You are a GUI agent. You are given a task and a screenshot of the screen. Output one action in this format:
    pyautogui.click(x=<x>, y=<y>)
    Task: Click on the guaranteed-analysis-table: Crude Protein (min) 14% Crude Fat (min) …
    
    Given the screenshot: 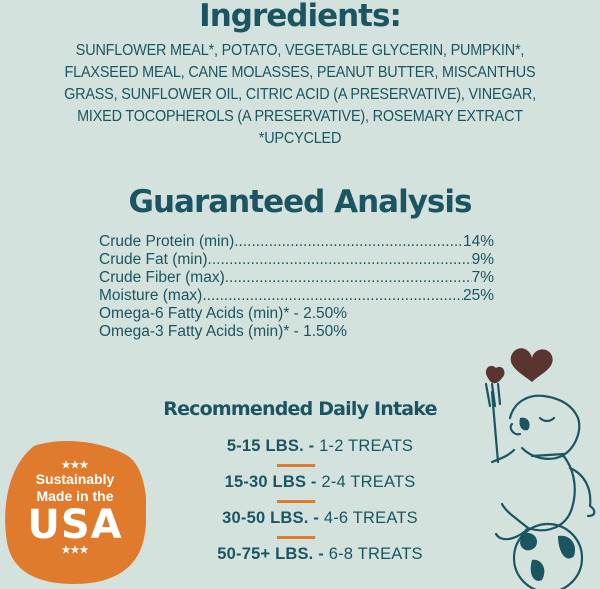 What is the action you would take?
    pyautogui.click(x=296, y=287)
    